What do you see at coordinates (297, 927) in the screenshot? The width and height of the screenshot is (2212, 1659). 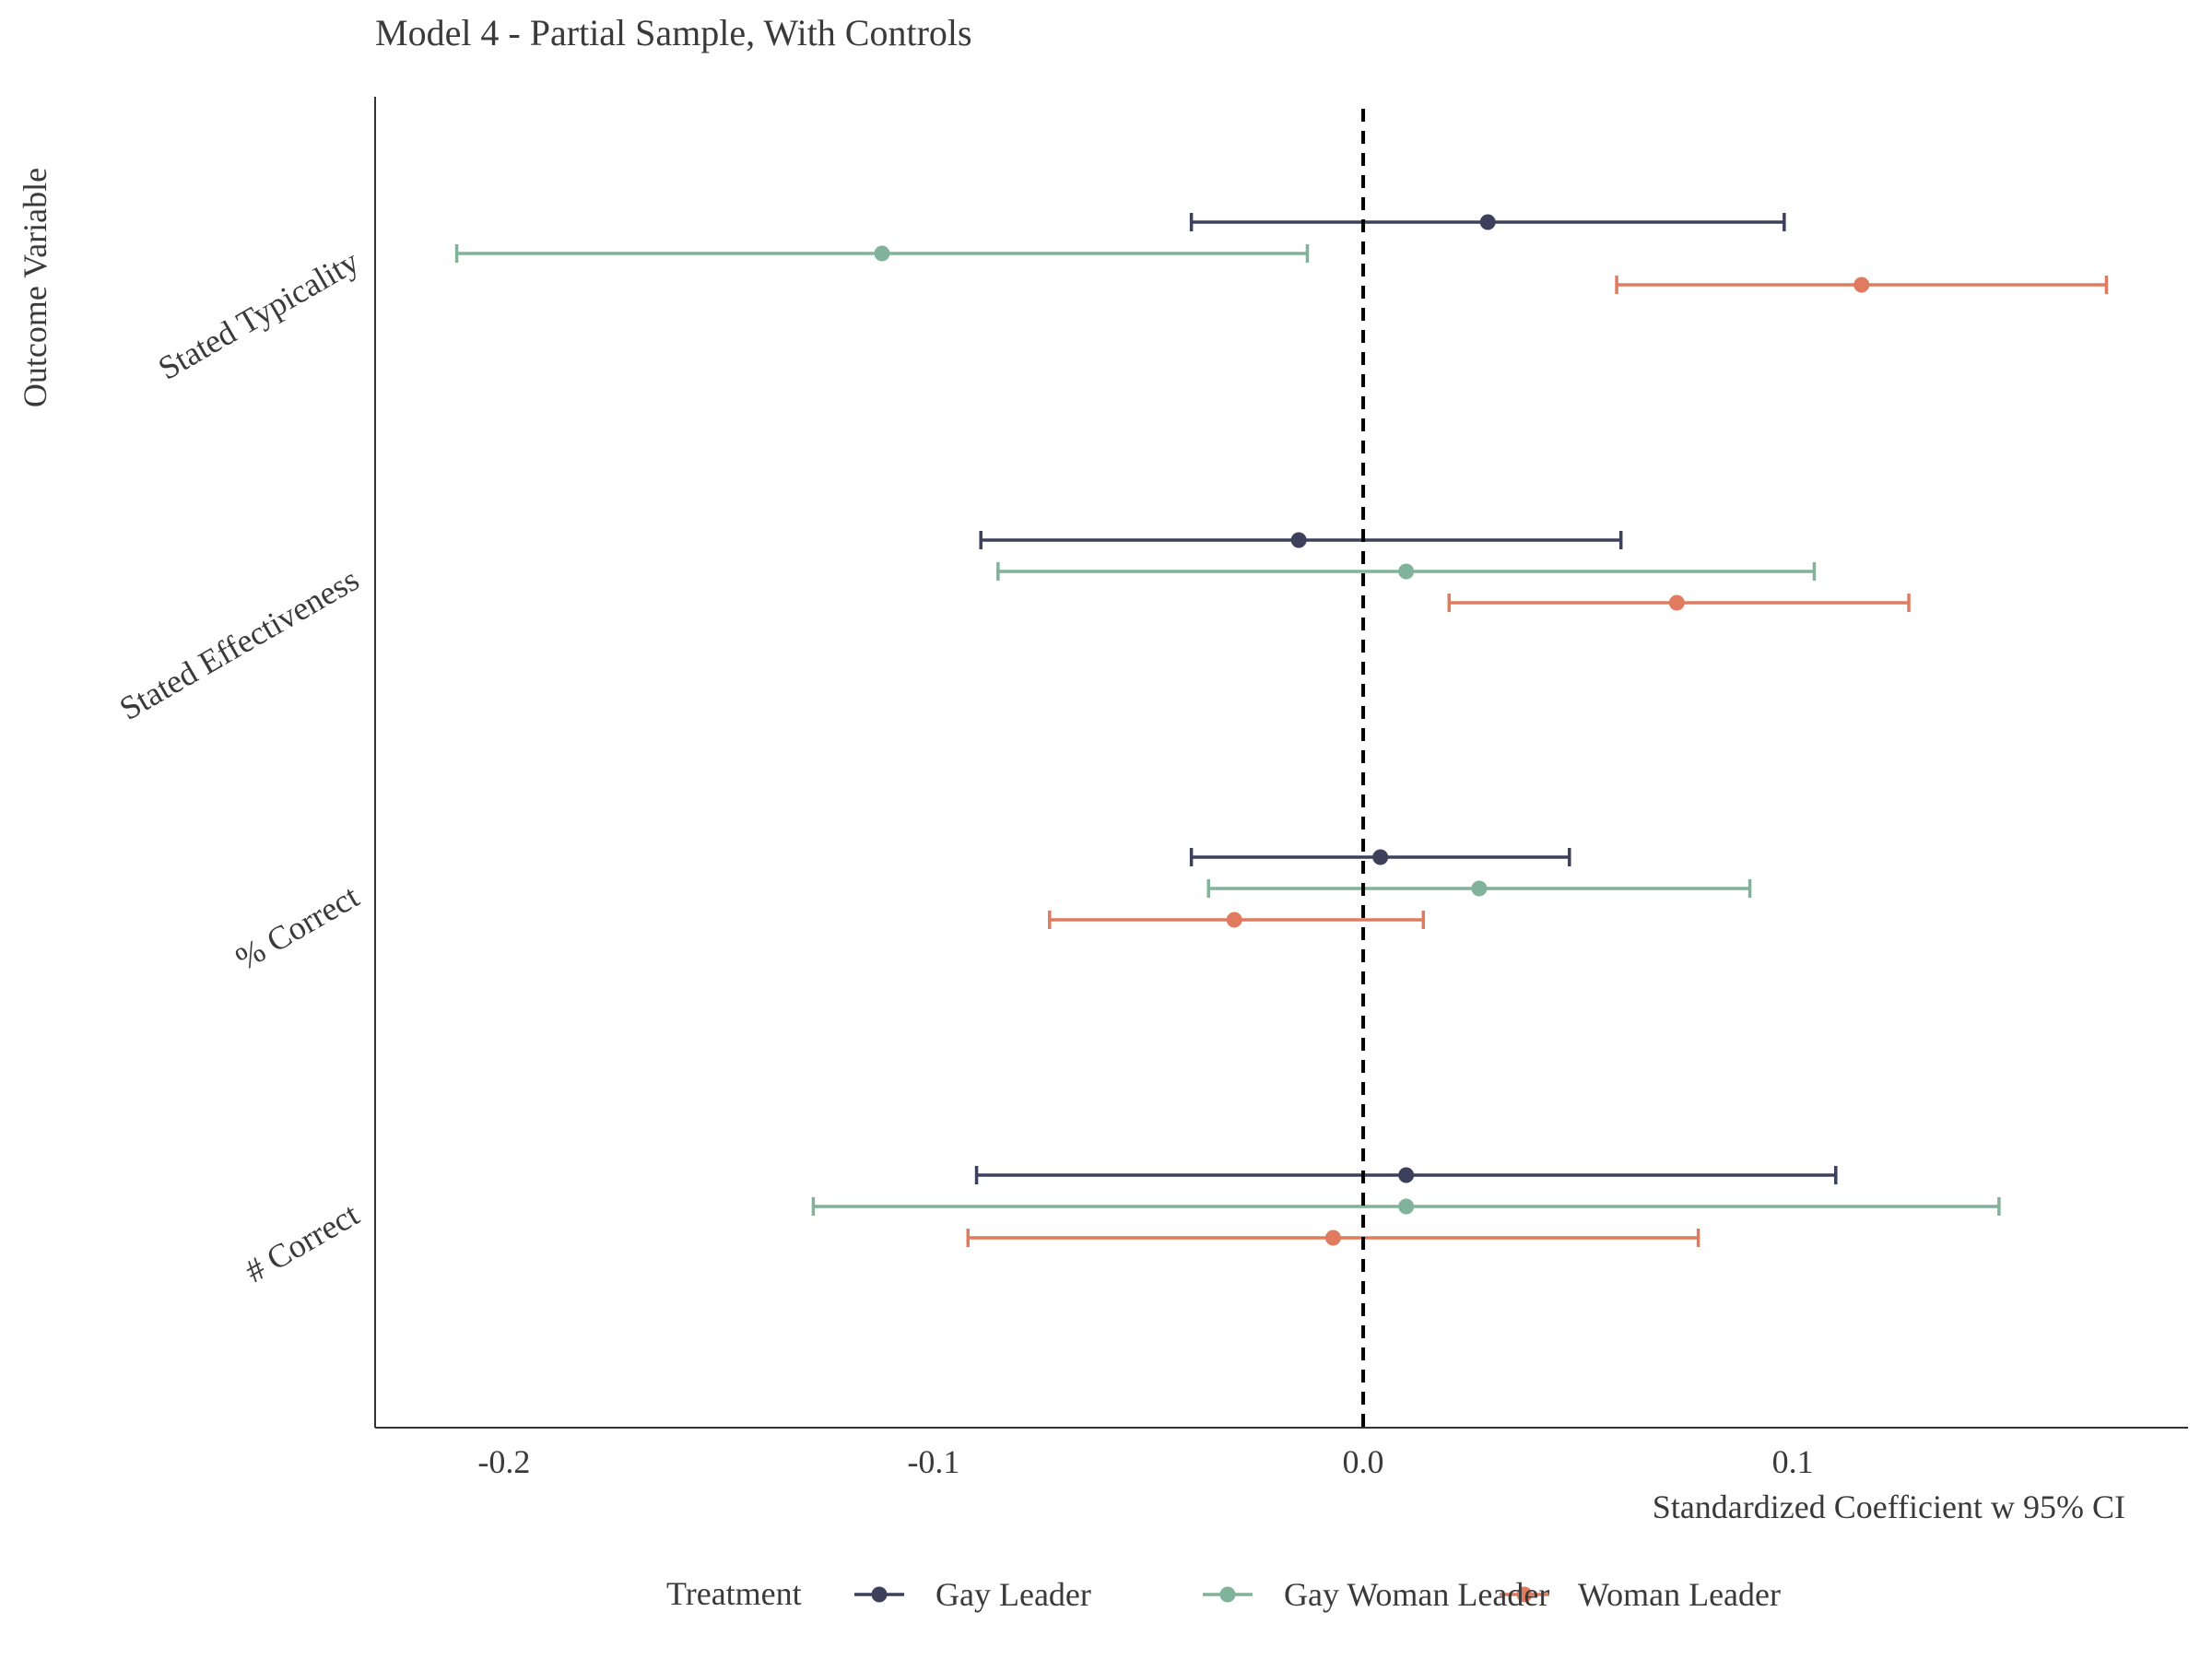 I see `y-tick-label: % Correct` at bounding box center [297, 927].